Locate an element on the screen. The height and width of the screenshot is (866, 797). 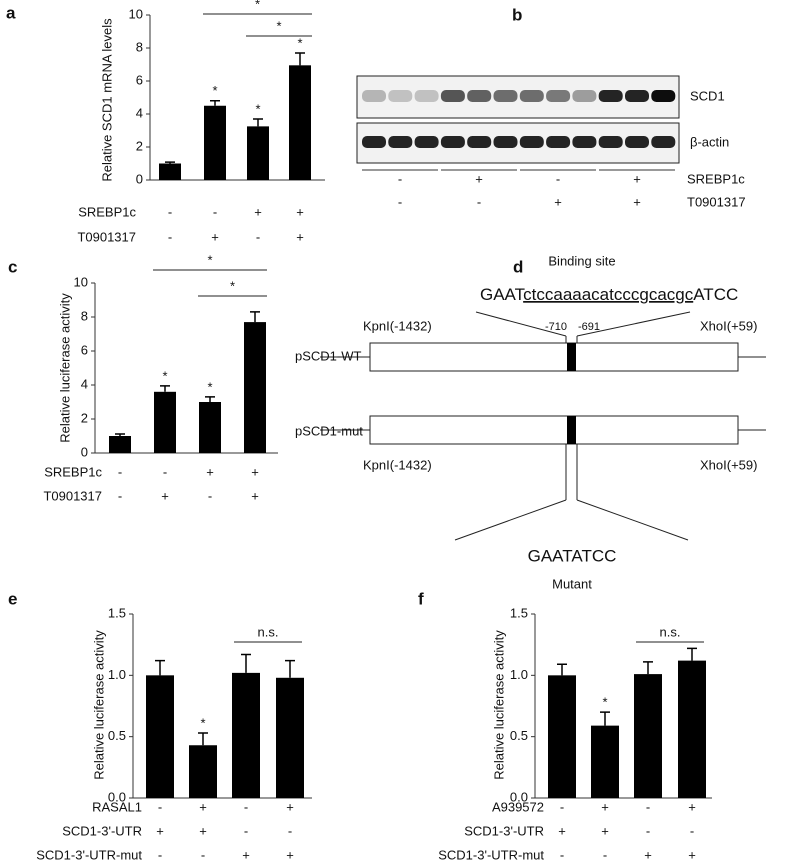
y-tick-label: 4 is located at coordinates (84, 383).